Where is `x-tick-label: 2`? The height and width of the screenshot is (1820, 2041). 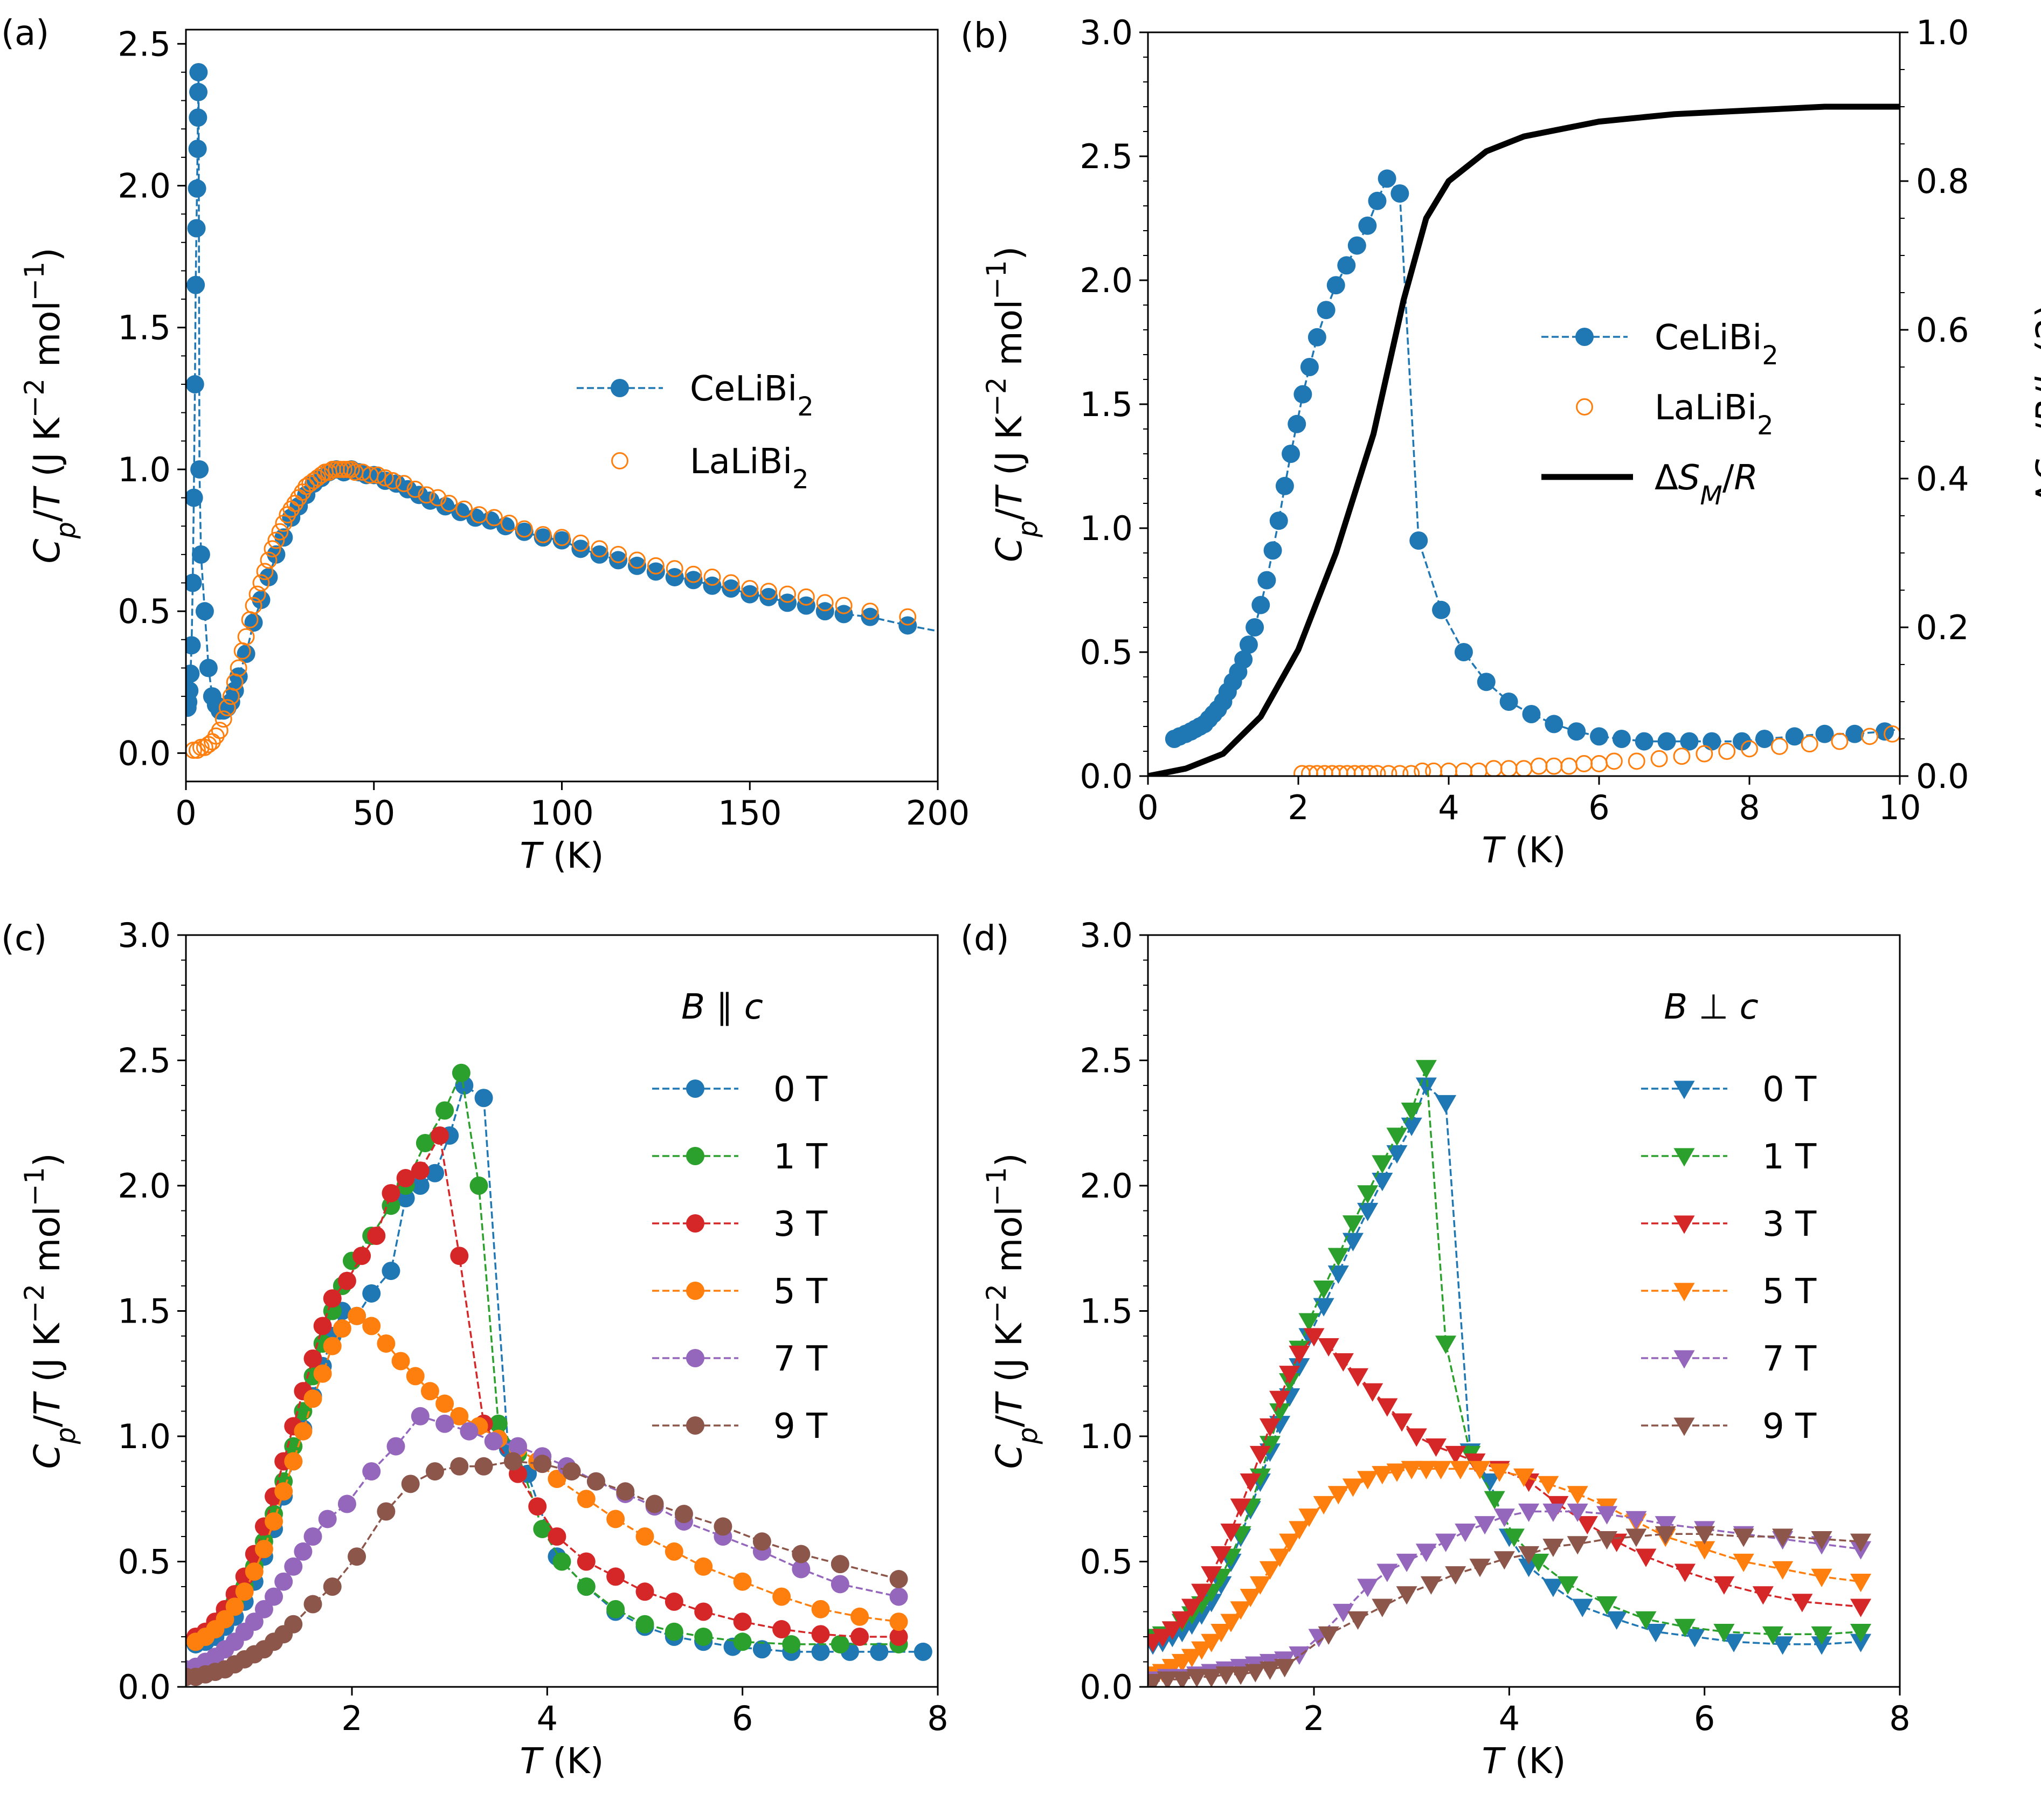
x-tick-label: 2 is located at coordinates (351, 1718).